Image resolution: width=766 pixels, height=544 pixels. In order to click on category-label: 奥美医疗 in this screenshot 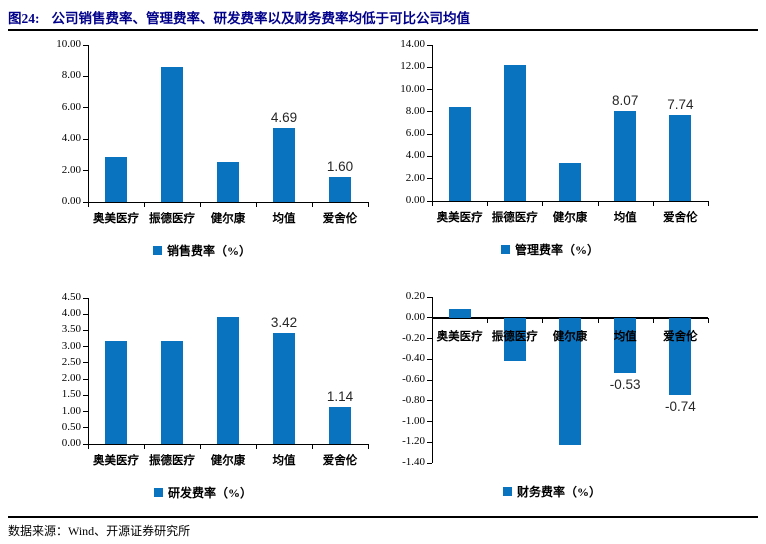, I will do `click(459, 336)`.